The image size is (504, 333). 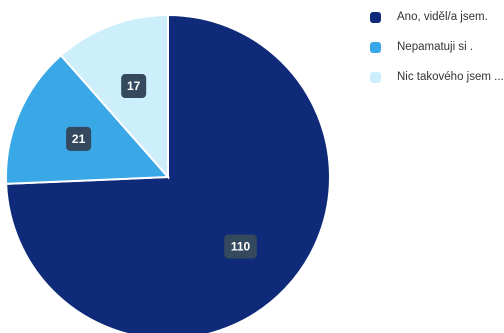 I want to click on data-label-box-nepamatuji, so click(x=79, y=138).